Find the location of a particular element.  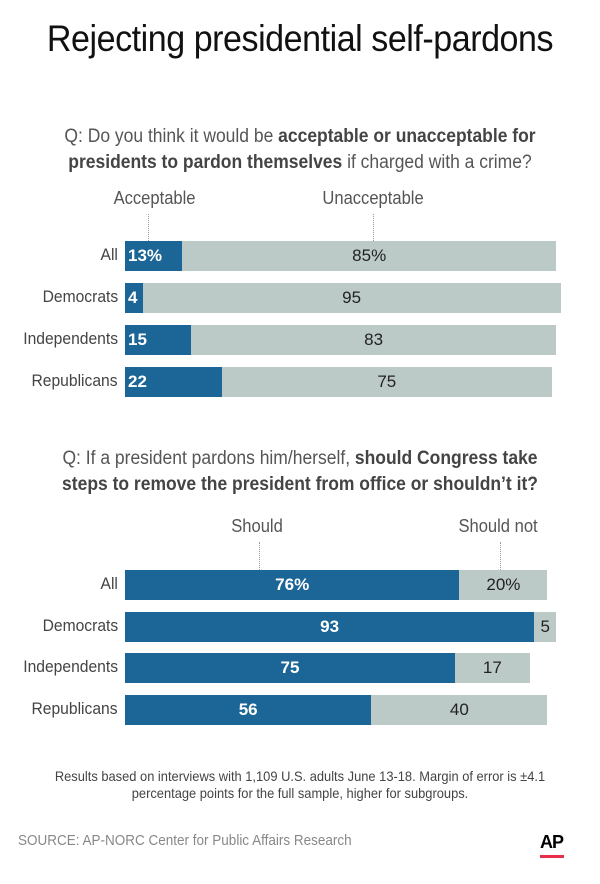

question-2-text: Q: If a president pardons him/herself, is located at coordinates (208, 458).